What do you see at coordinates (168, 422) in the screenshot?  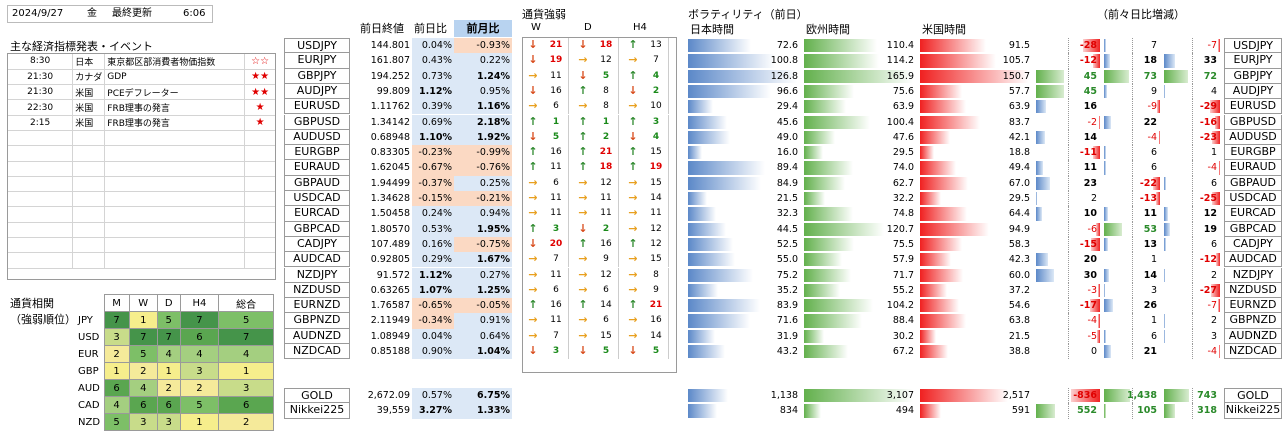 I see `rank-cell: 3` at bounding box center [168, 422].